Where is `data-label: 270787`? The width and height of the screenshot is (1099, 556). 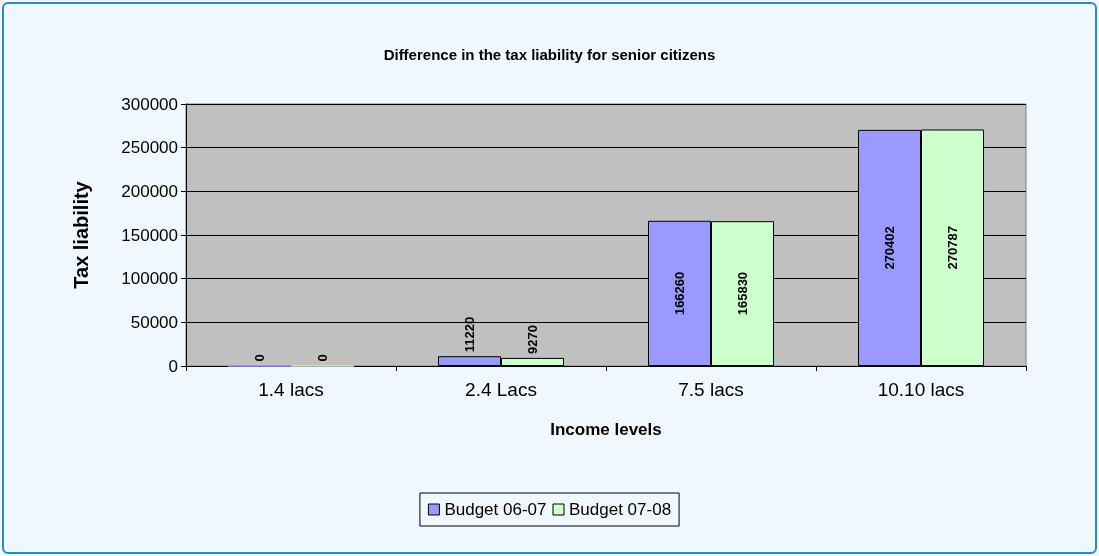 data-label: 270787 is located at coordinates (952, 248).